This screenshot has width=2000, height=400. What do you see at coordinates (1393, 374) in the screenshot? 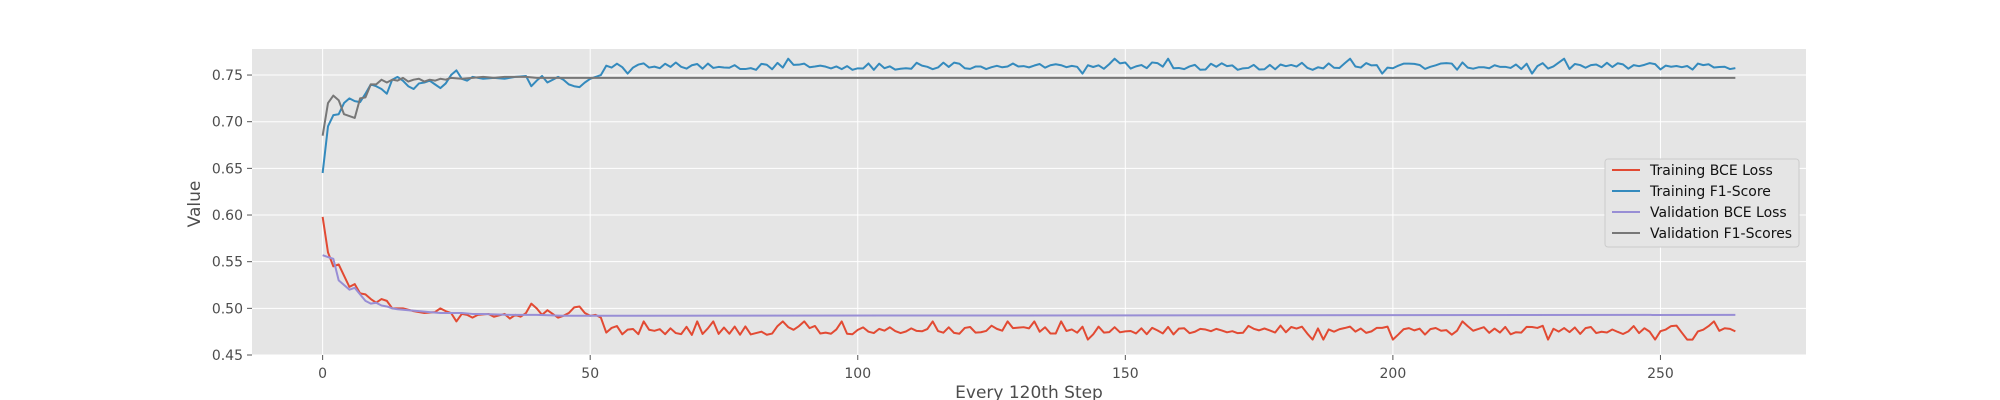
I see `x-tick-label: 200` at bounding box center [1393, 374].